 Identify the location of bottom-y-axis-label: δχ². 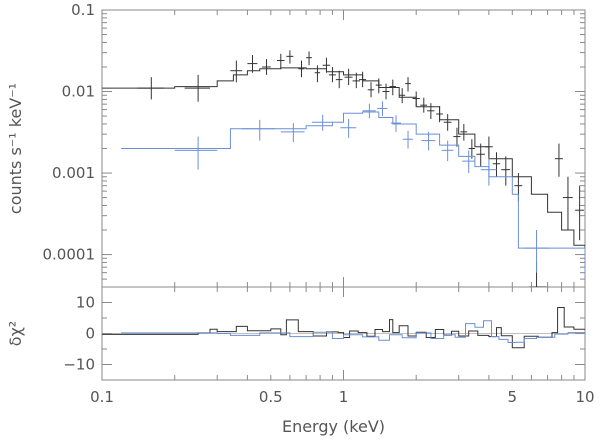
(15, 333).